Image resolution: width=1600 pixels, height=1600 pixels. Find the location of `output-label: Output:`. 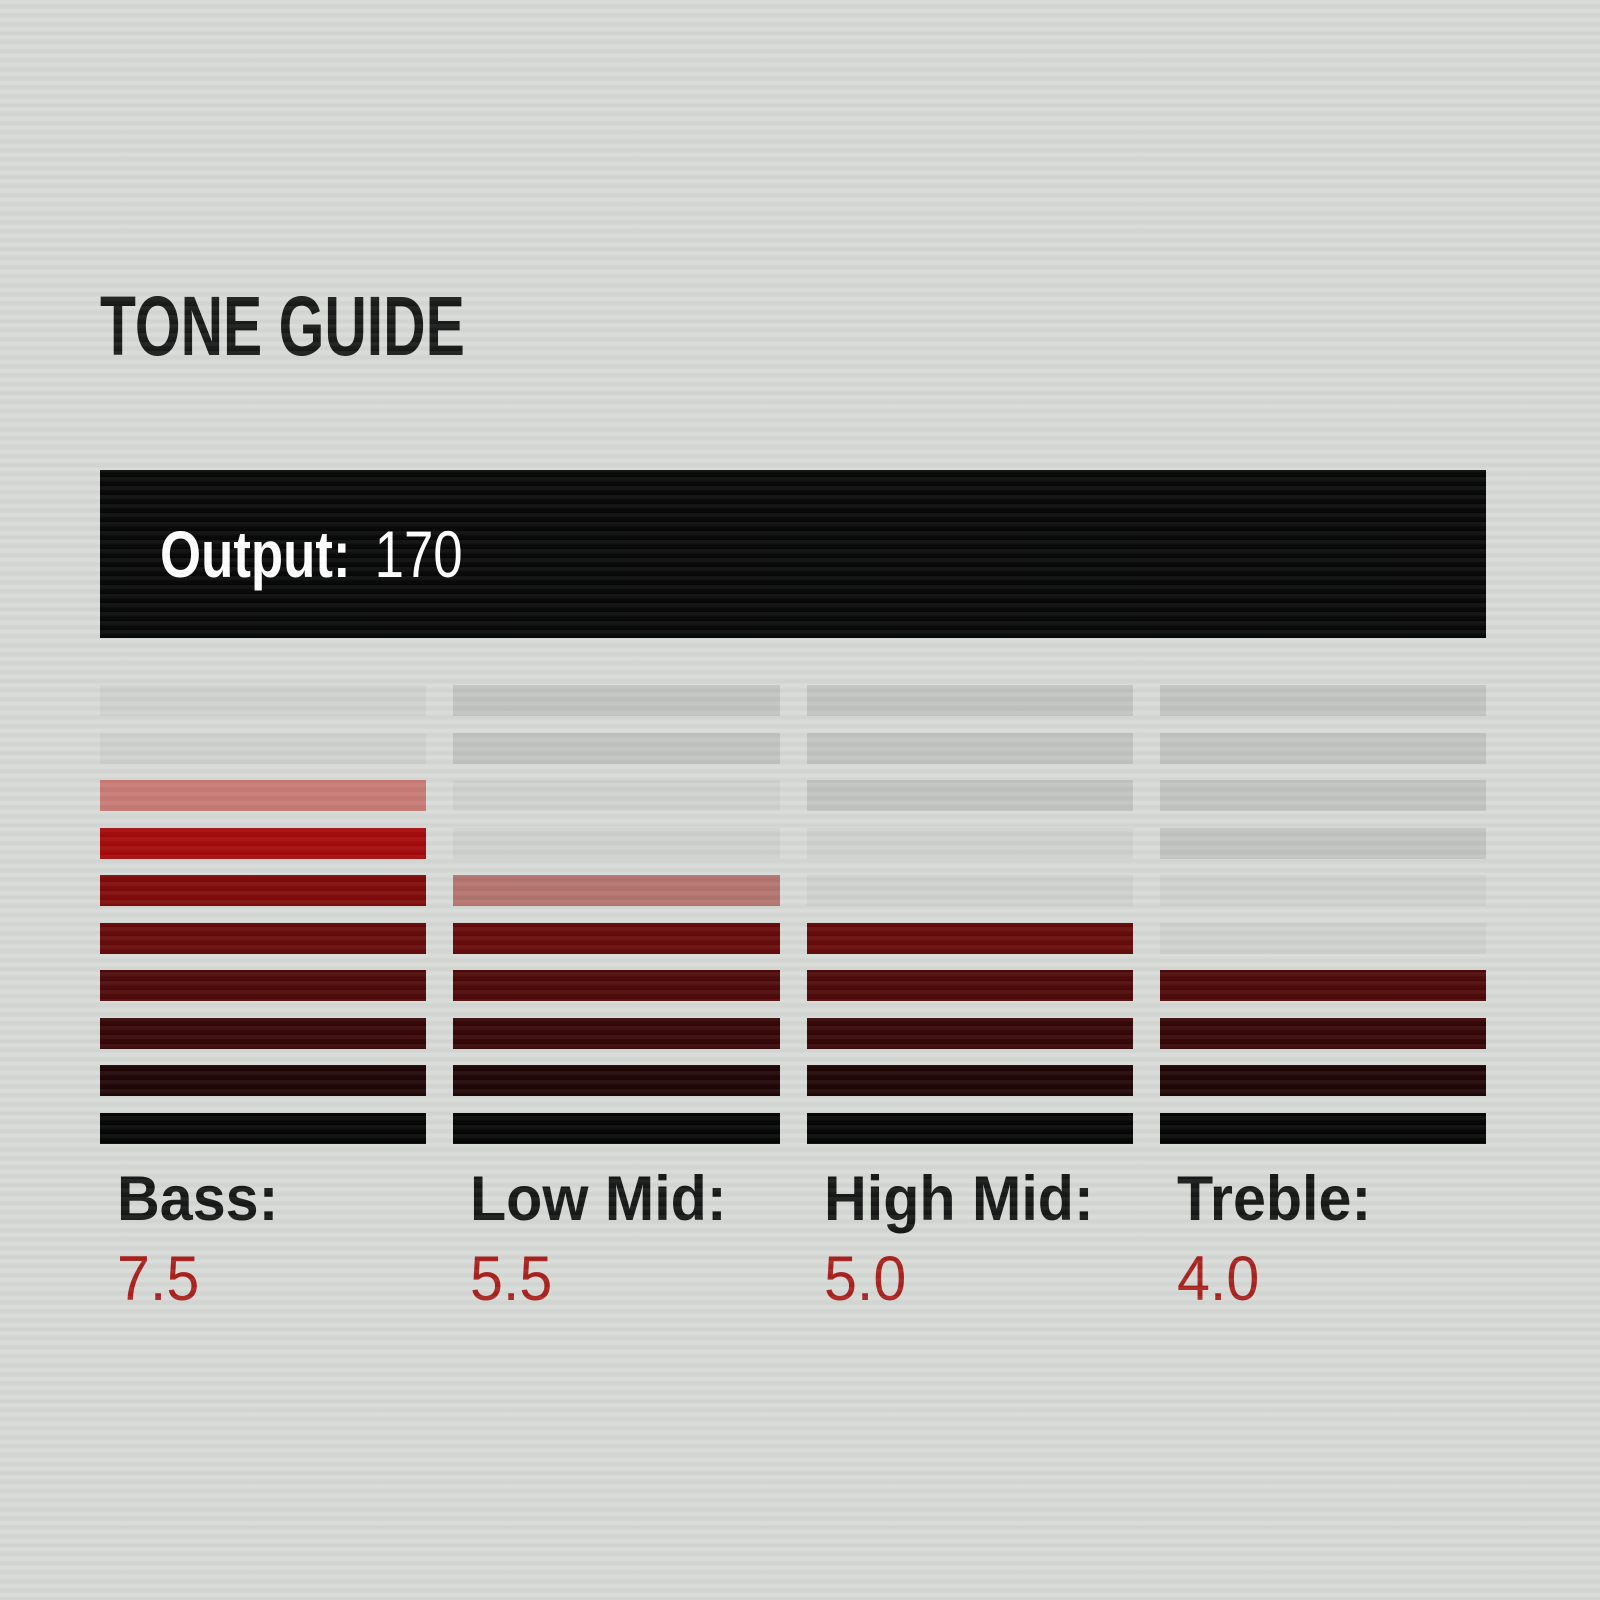

output-label: Output: is located at coordinates (255, 554).